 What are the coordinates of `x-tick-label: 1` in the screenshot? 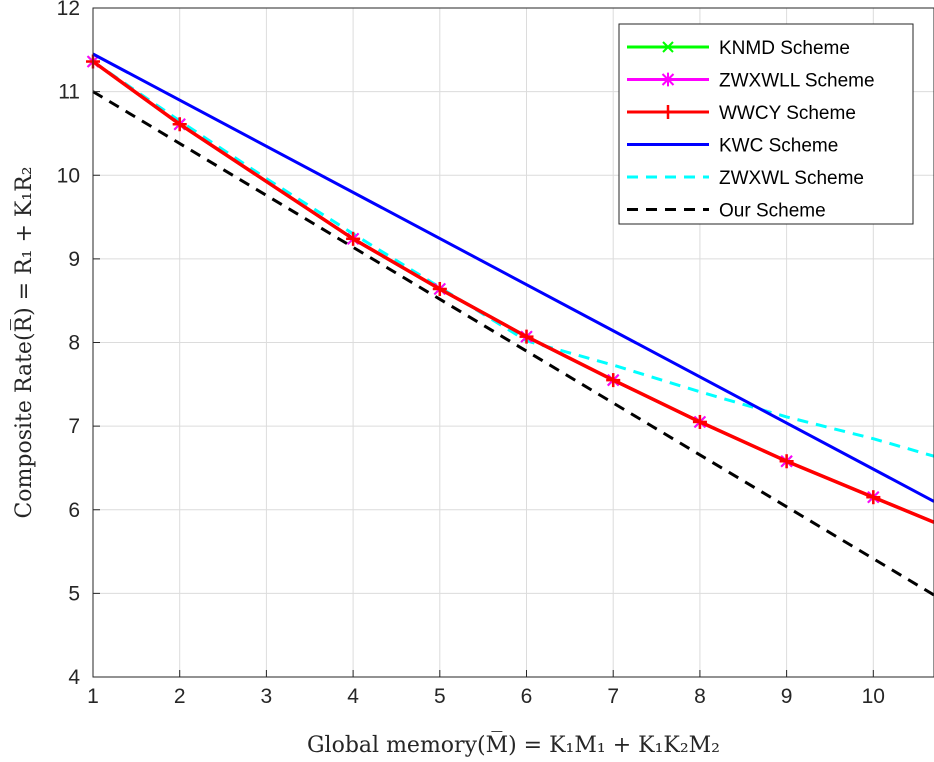 It's located at (93, 696).